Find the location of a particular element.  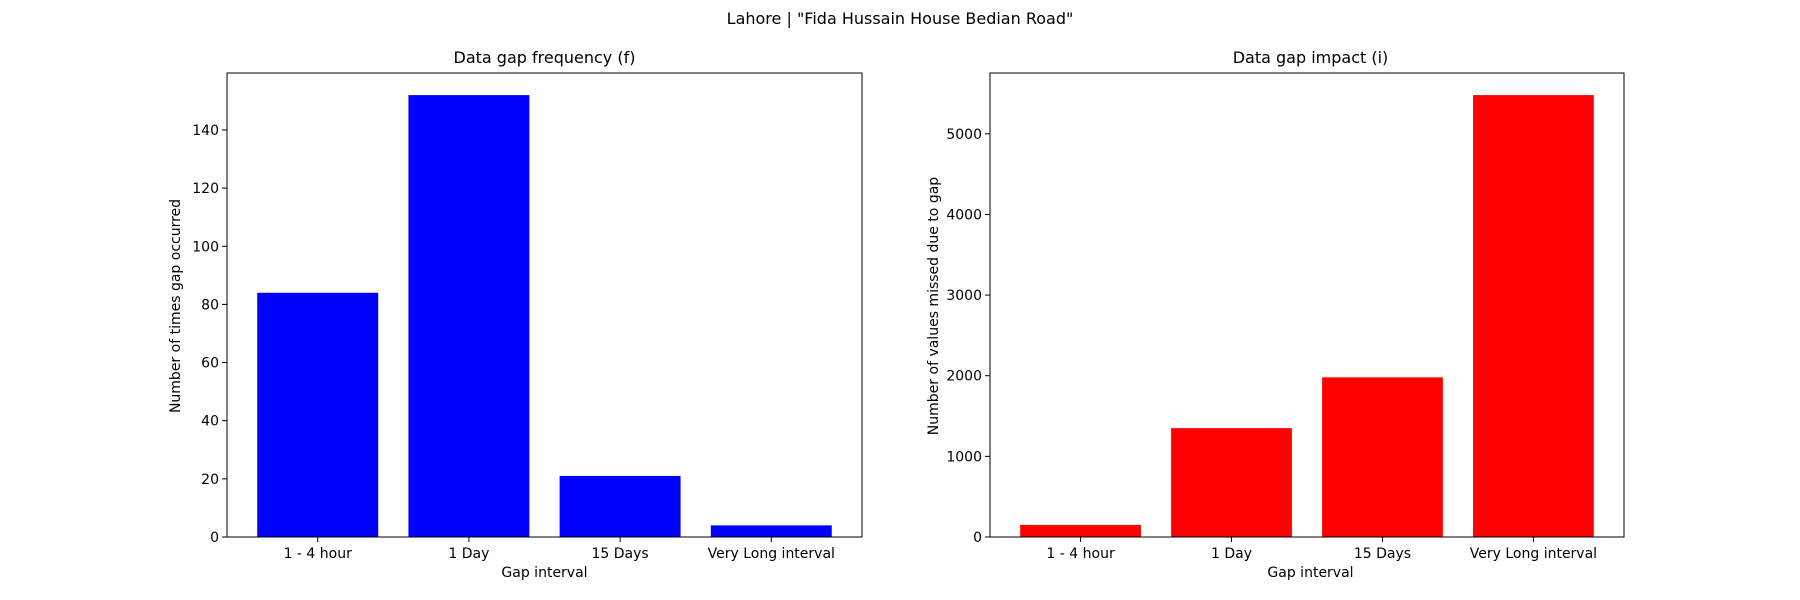

y-tick-label-5: 100 is located at coordinates (205, 247).